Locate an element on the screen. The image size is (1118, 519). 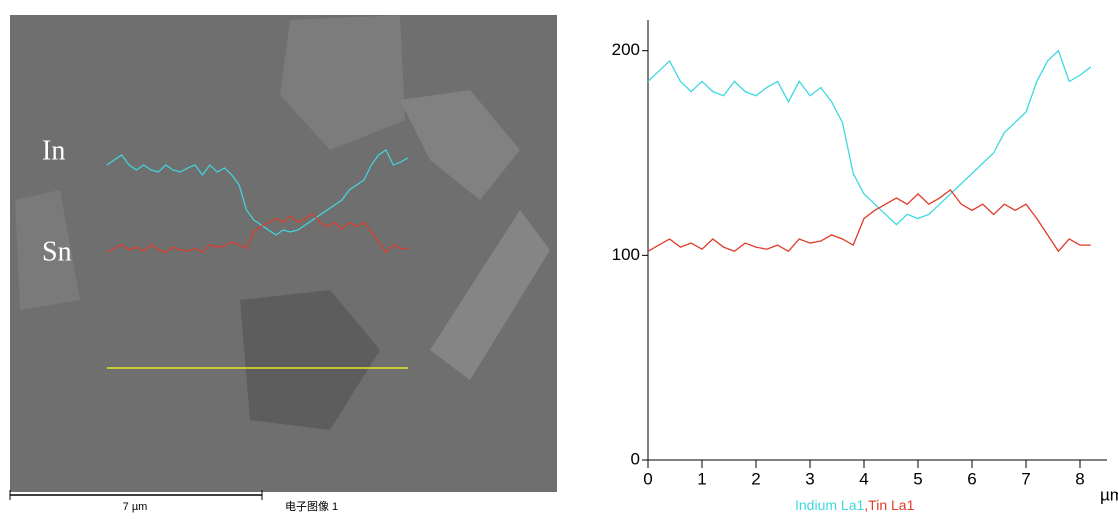
y-tick-label: 100 is located at coordinates (626, 254).